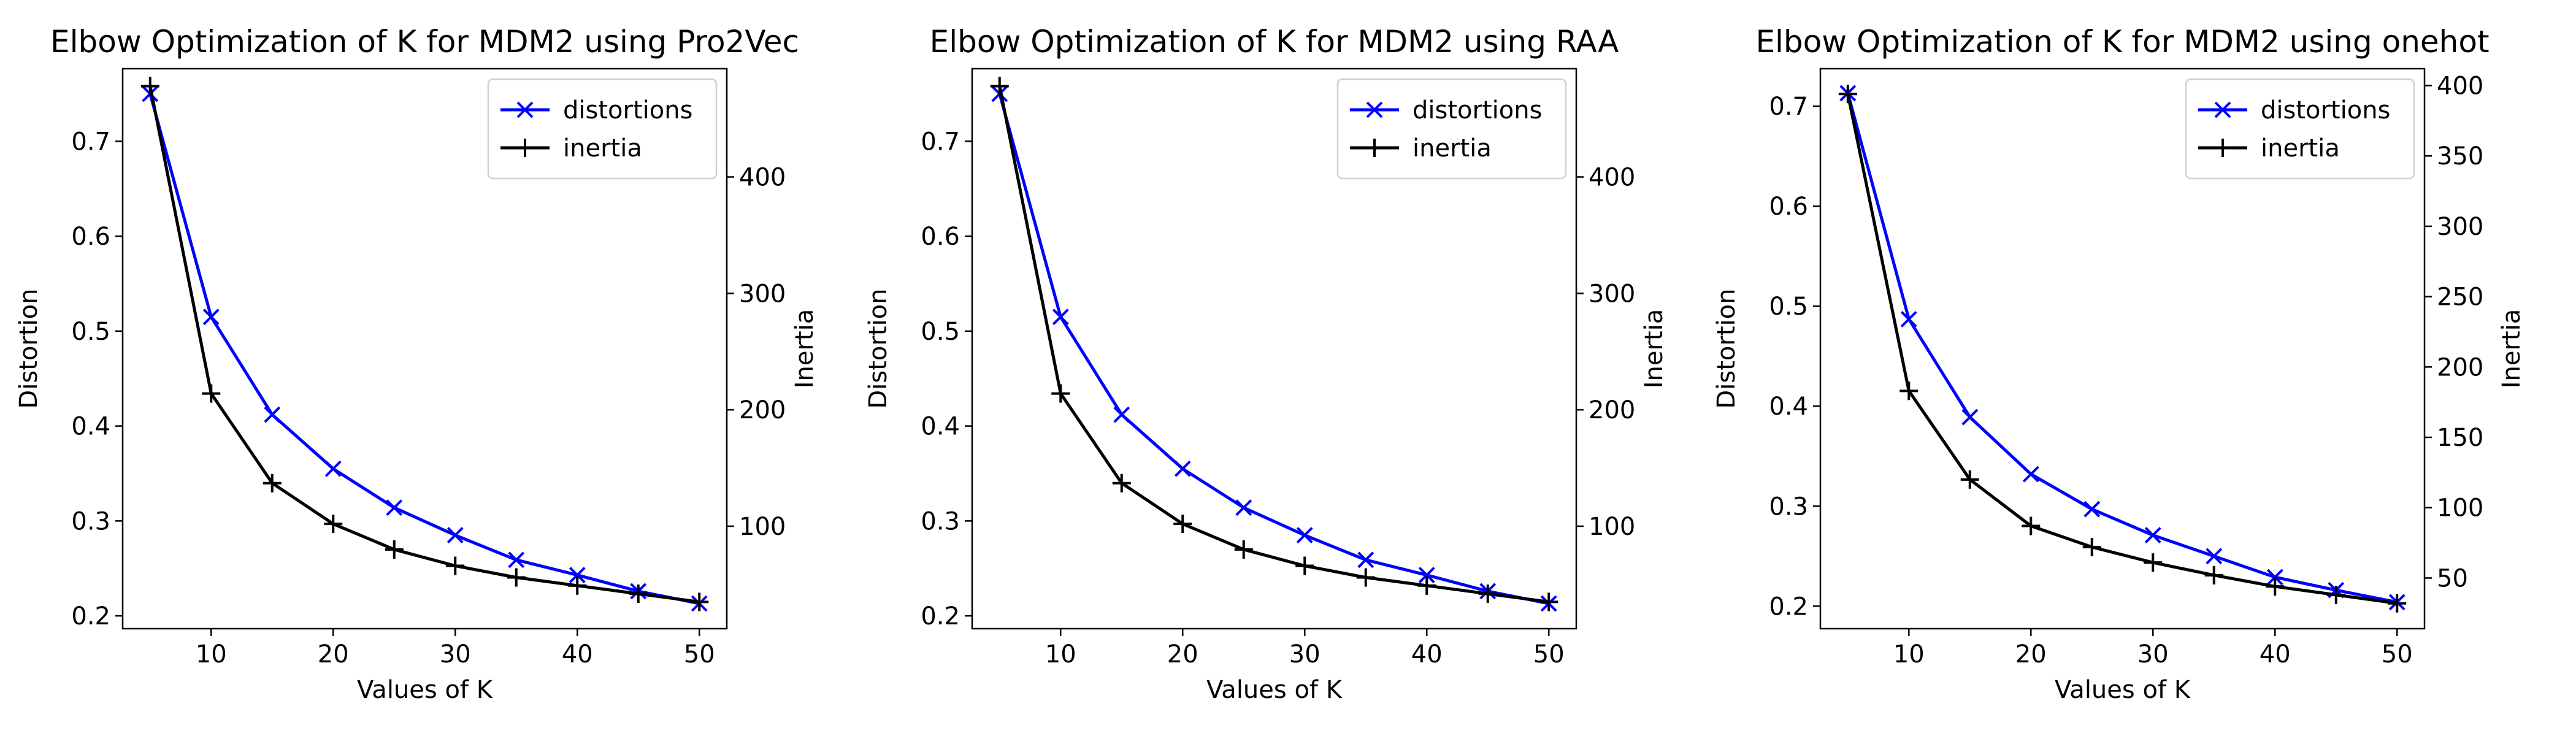 Image resolution: width=2576 pixels, height=736 pixels. I want to click on y2-tick-label: 350, so click(2460, 156).